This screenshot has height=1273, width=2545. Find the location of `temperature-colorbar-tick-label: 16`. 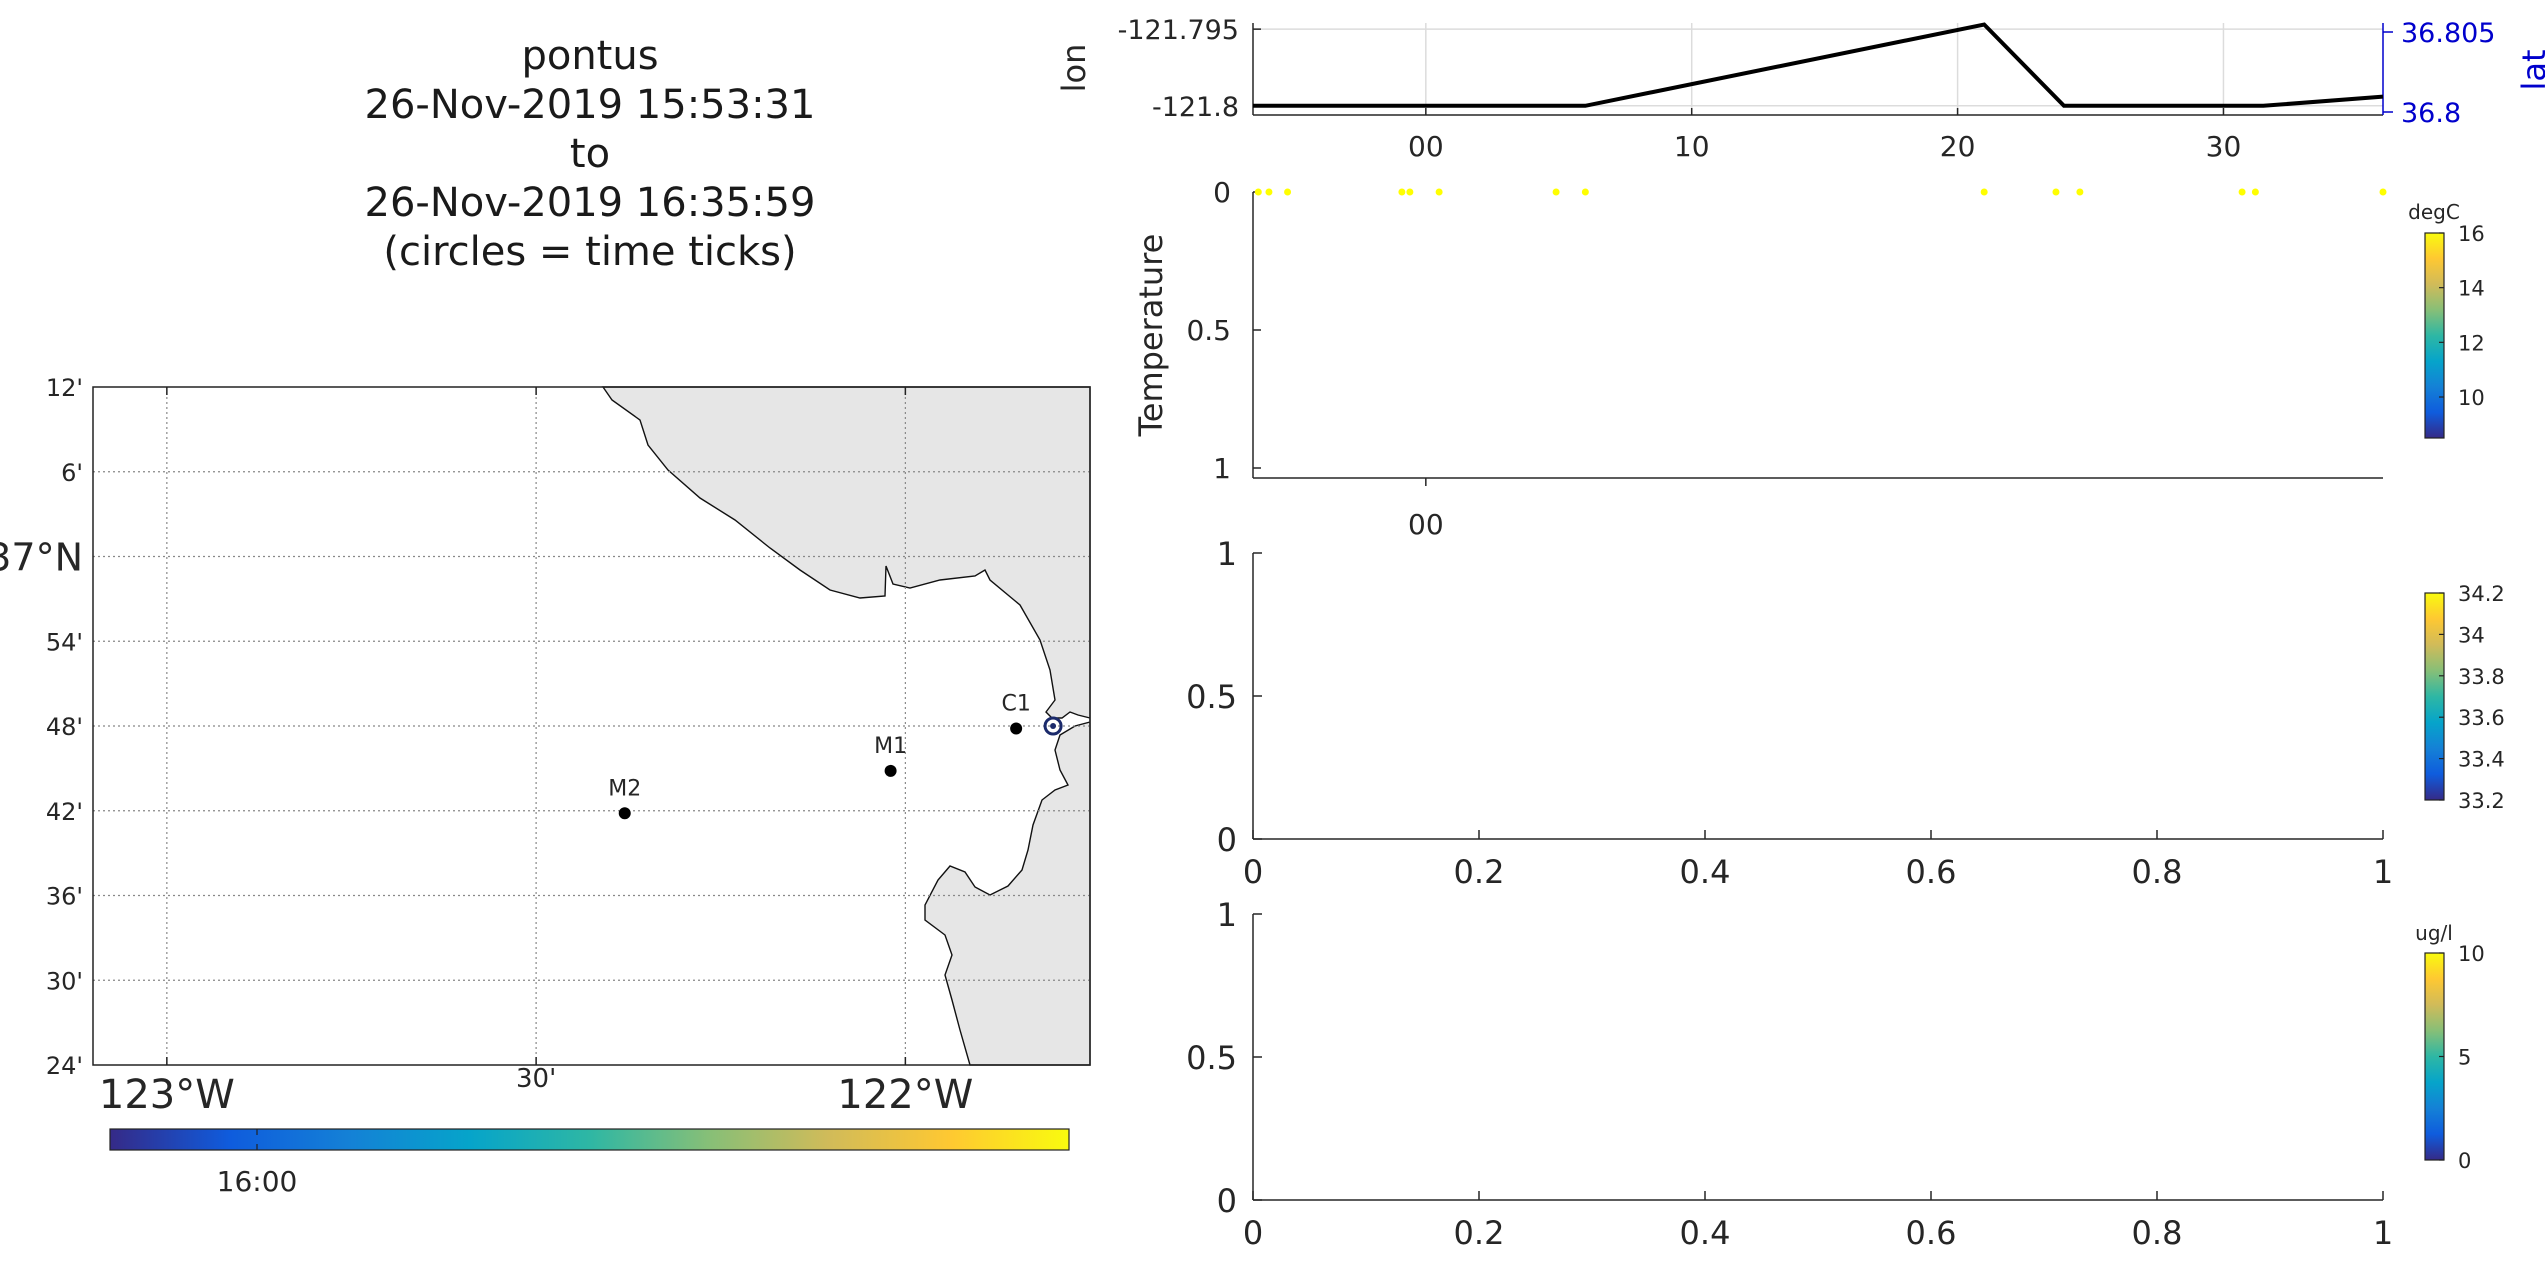

temperature-colorbar-tick-label: 16 is located at coordinates (2471, 234).